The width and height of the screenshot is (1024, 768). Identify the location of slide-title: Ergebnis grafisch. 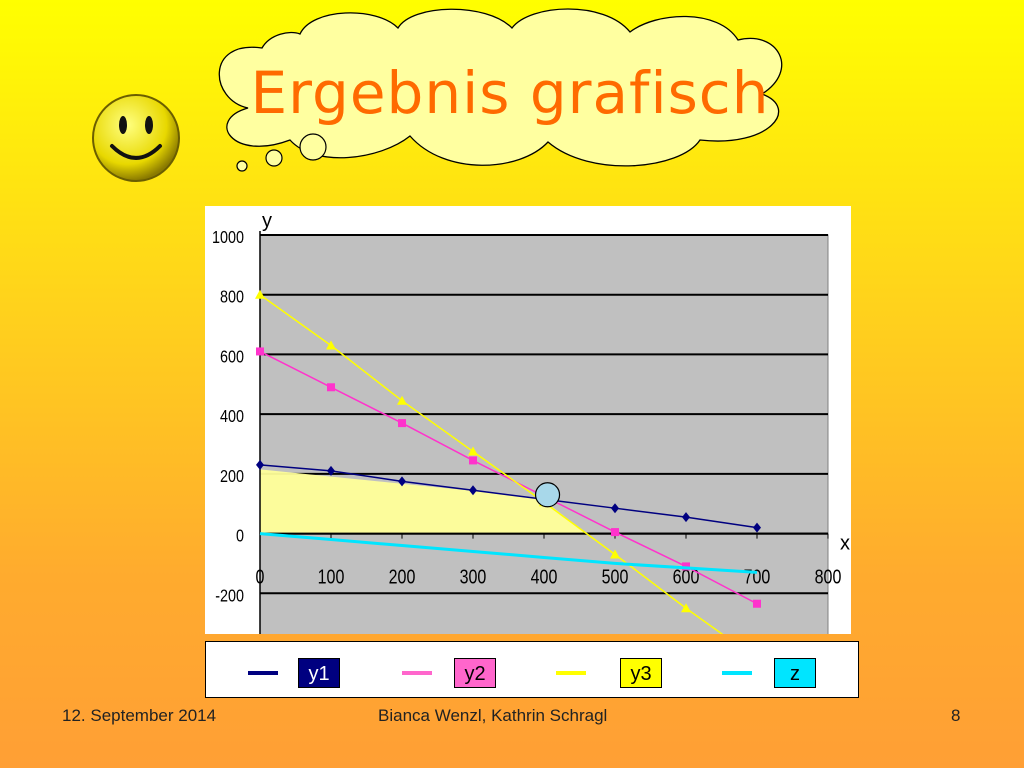
(510, 93).